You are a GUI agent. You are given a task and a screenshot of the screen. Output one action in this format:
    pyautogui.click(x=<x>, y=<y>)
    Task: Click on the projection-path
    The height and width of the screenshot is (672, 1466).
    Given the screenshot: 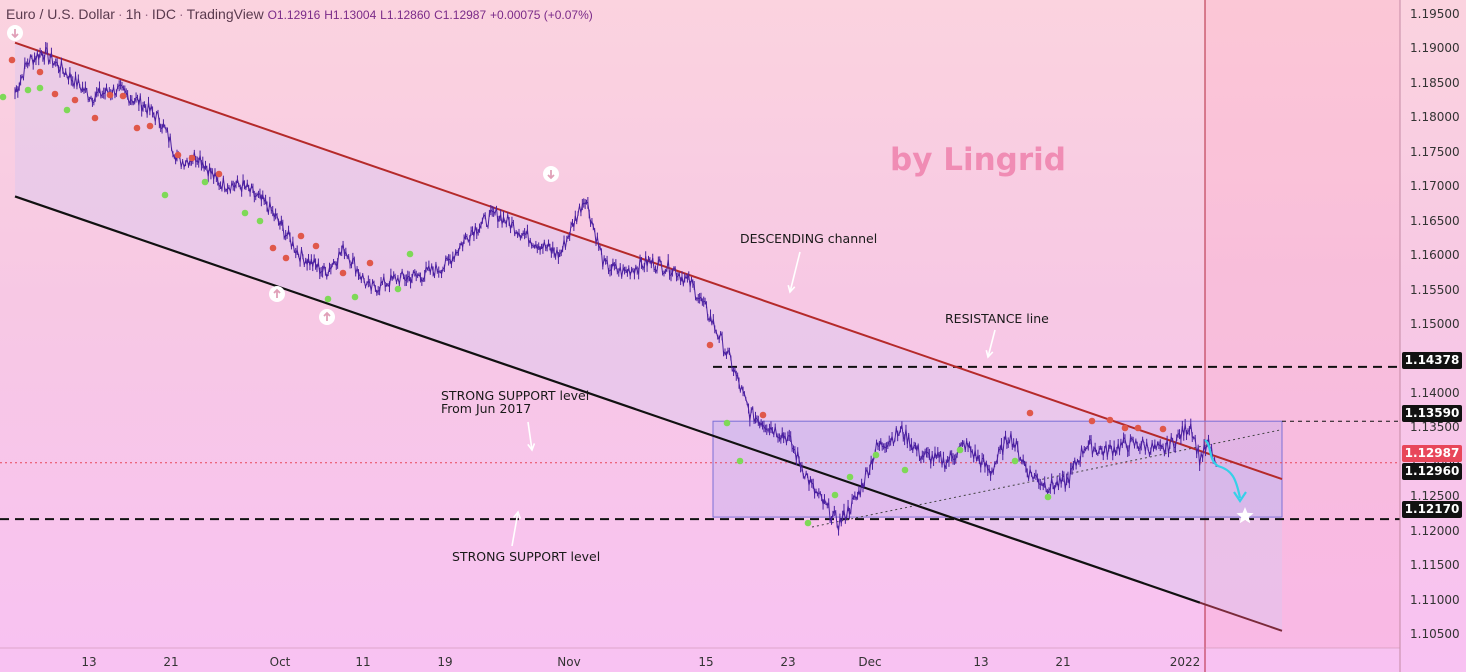 What is the action you would take?
    pyautogui.click(x=1223, y=469)
    